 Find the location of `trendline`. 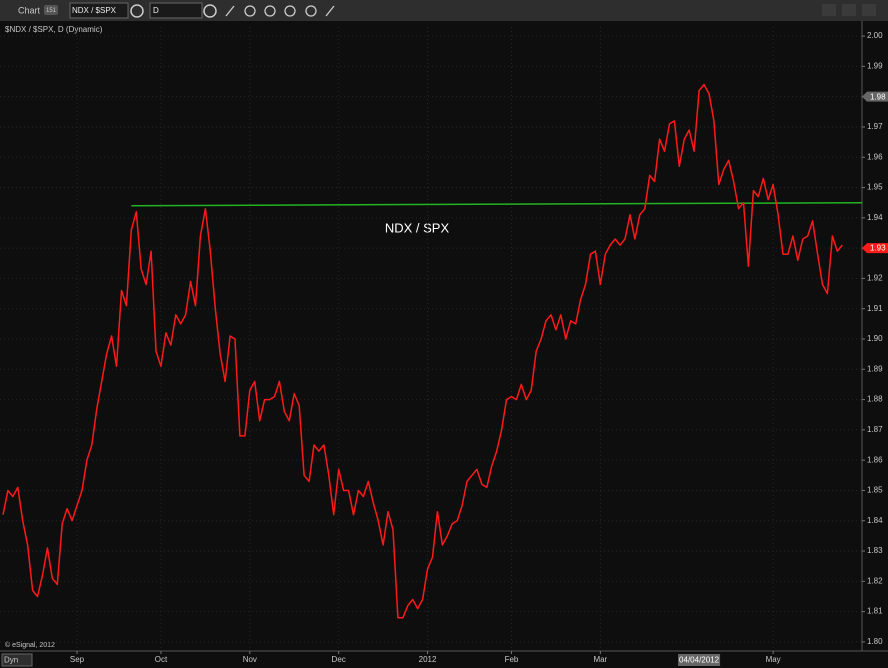

trendline is located at coordinates (497, 204).